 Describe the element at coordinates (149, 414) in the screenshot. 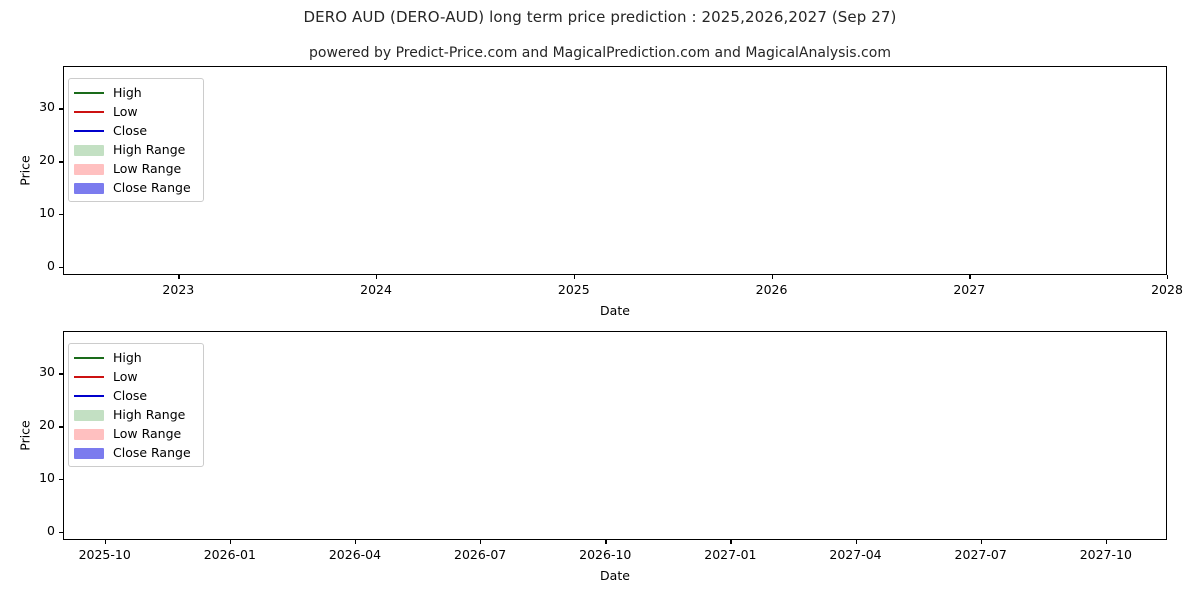

I see `bottom-chart-legend-label: High Range` at that location.